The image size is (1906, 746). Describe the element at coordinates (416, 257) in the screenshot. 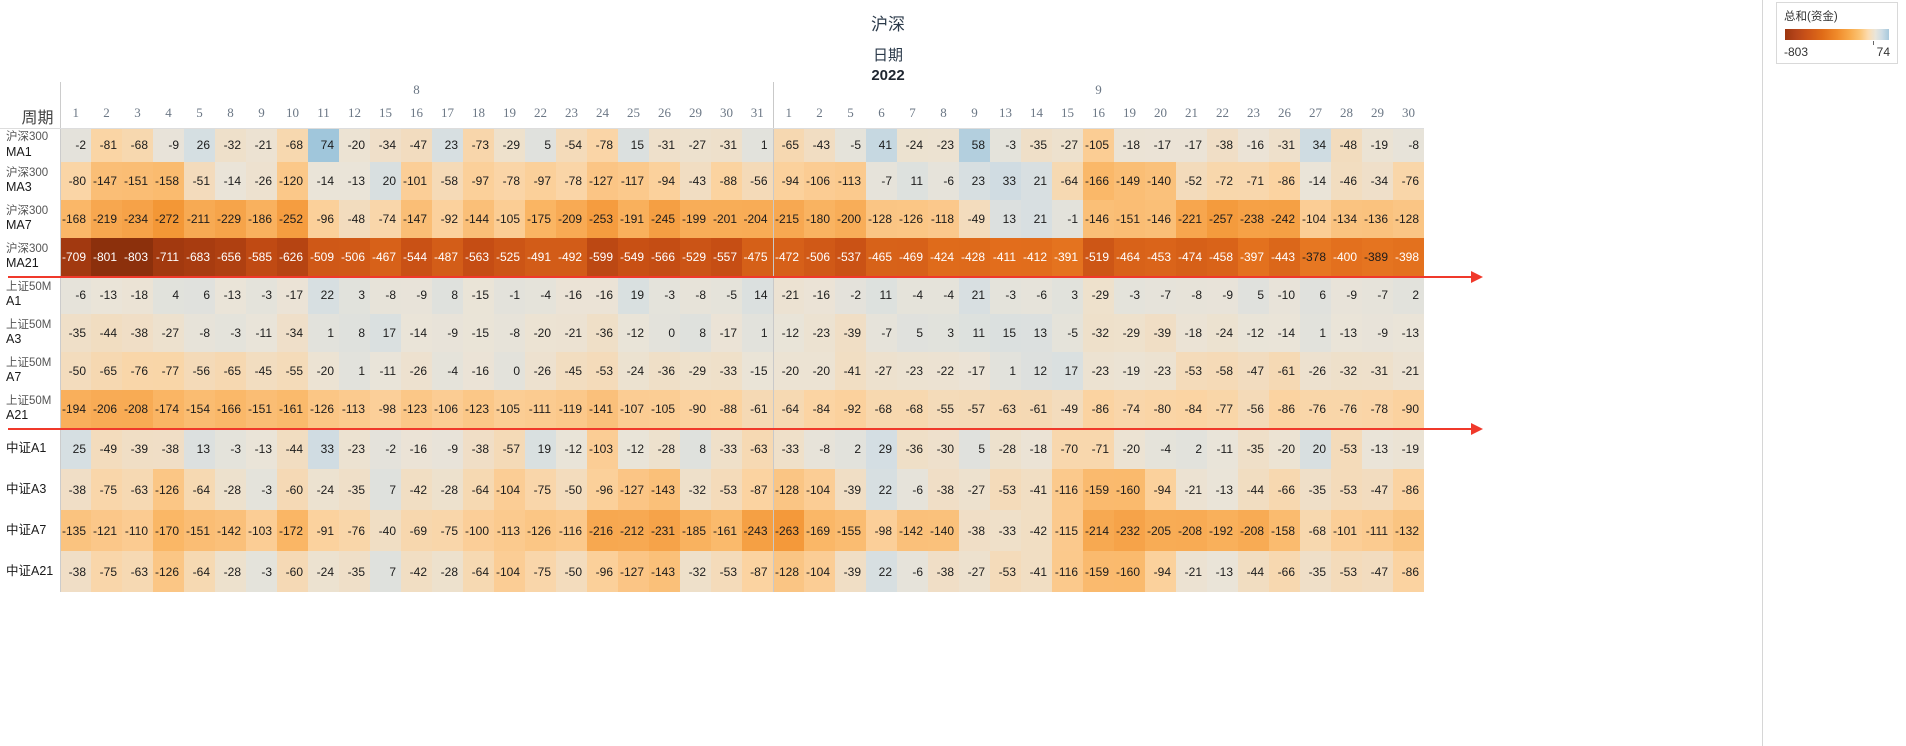

I see `heatmap-cell: -544` at that location.